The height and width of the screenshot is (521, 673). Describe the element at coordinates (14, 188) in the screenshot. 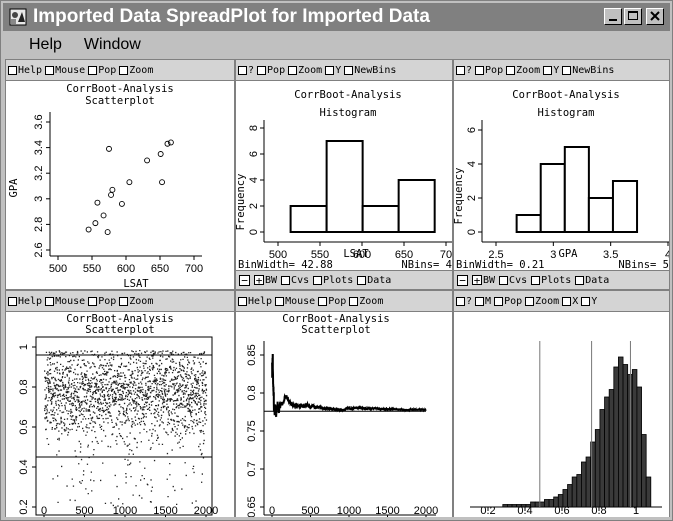

I see `y-axis-label: GPA` at that location.